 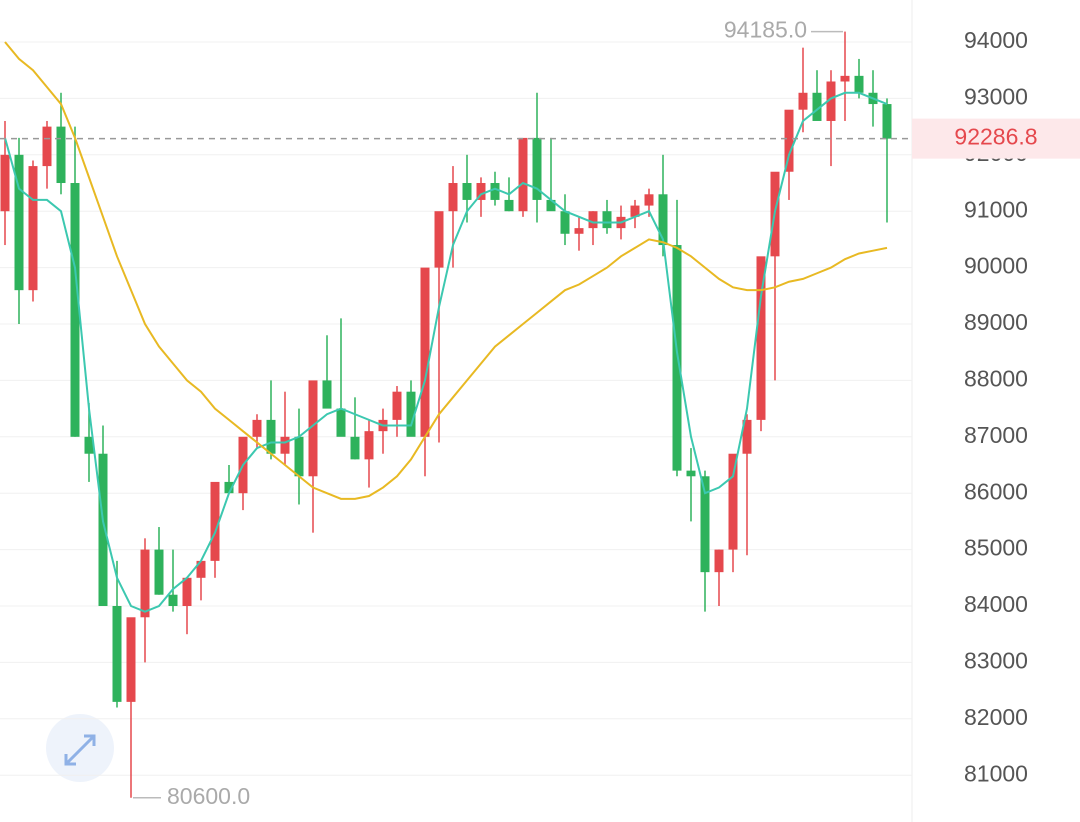 I want to click on y-tick-label: 83000, so click(x=996, y=660).